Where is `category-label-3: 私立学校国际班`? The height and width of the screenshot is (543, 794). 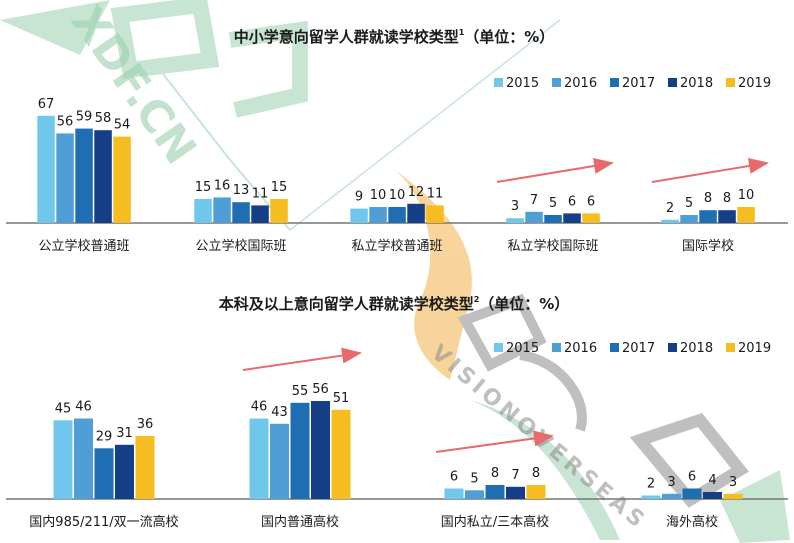
category-label-3: 私立学校国际班 is located at coordinates (552, 246).